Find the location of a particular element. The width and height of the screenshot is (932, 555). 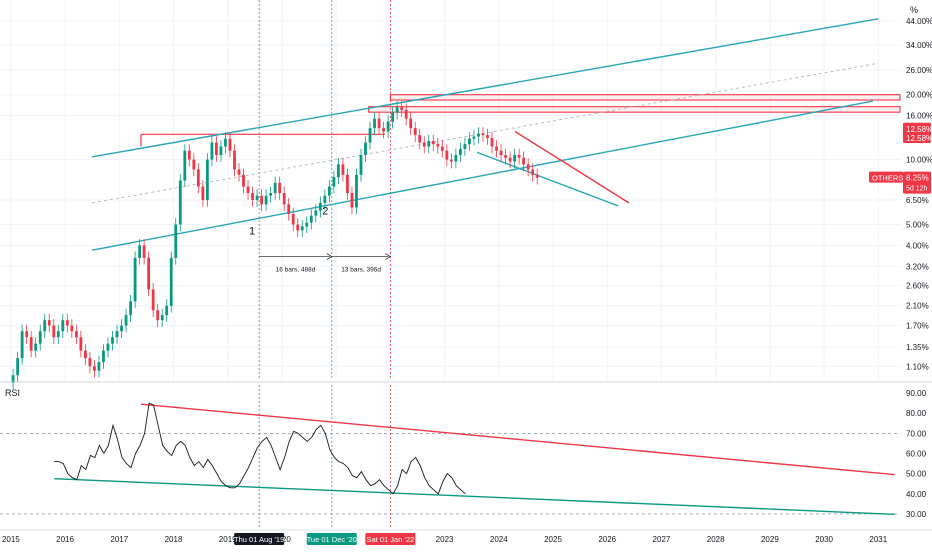

time-tick-label: 2029 is located at coordinates (770, 539).